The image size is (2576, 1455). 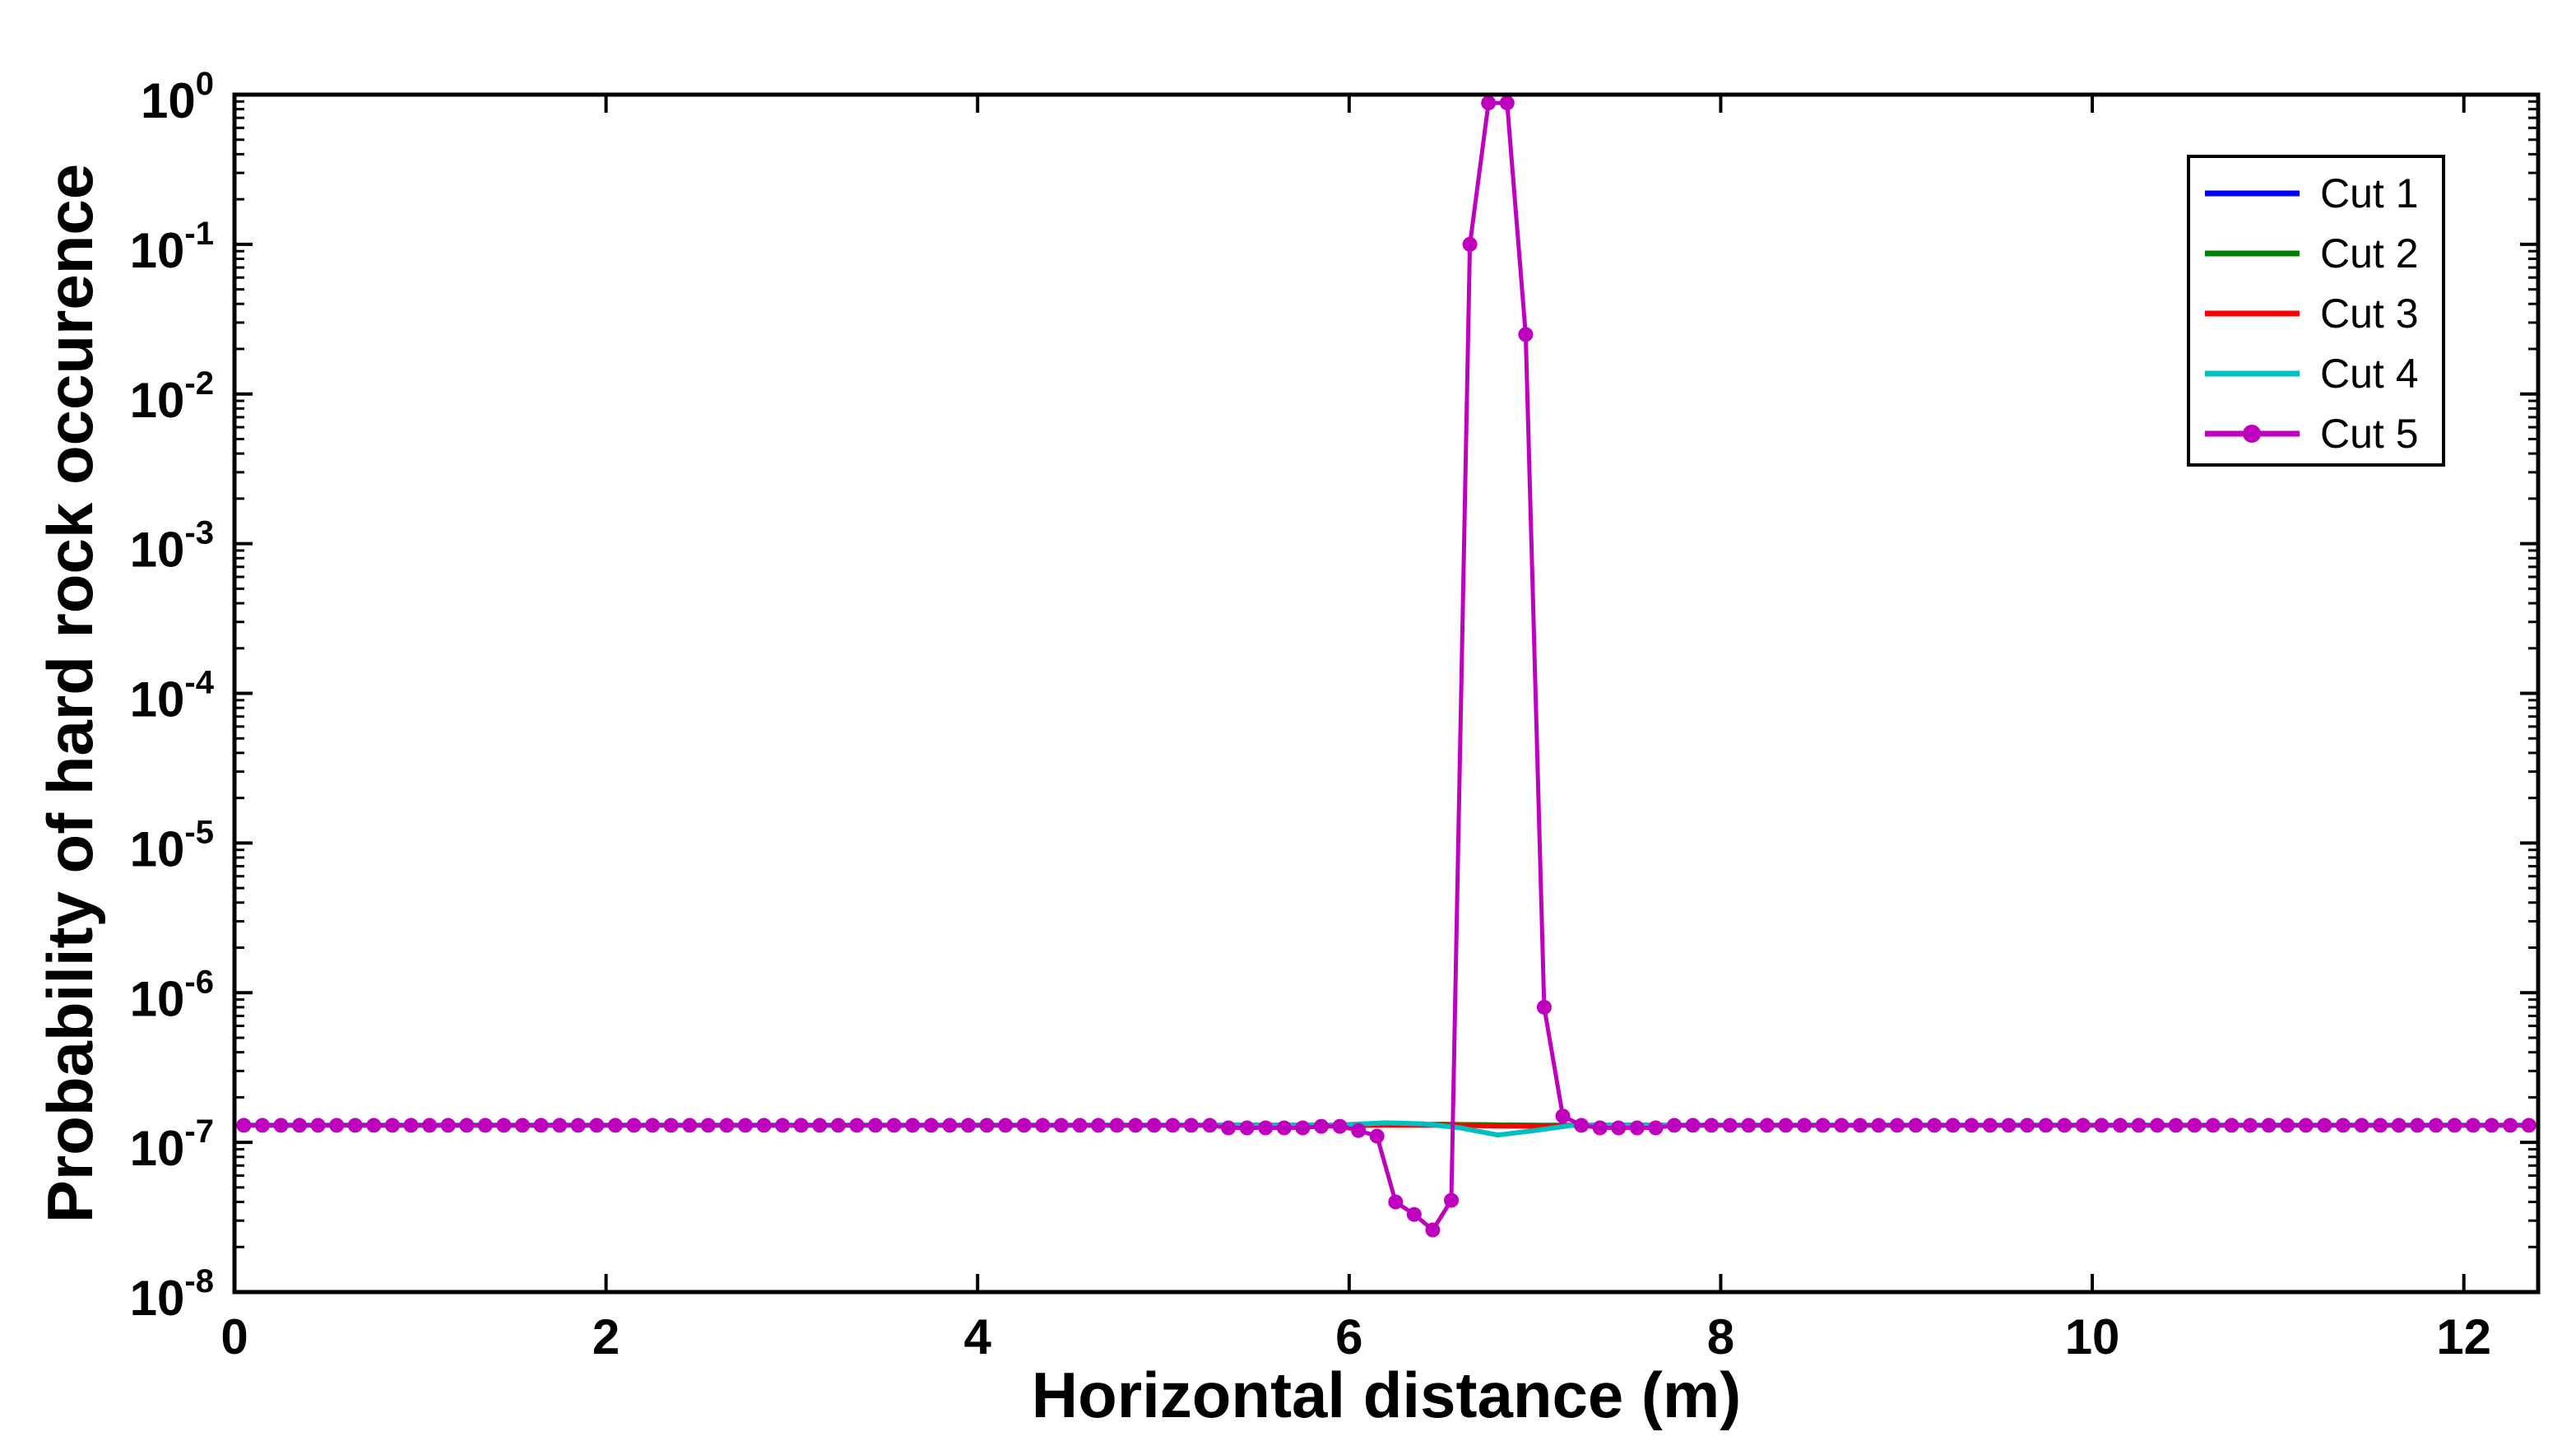 I want to click on y-tick-label: 10⁻⁸, so click(x=172, y=1294).